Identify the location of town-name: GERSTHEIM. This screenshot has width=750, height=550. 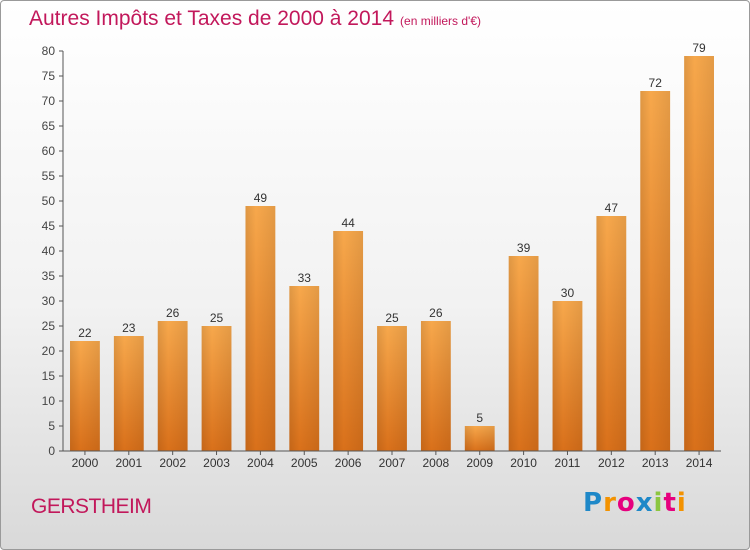
(91, 506).